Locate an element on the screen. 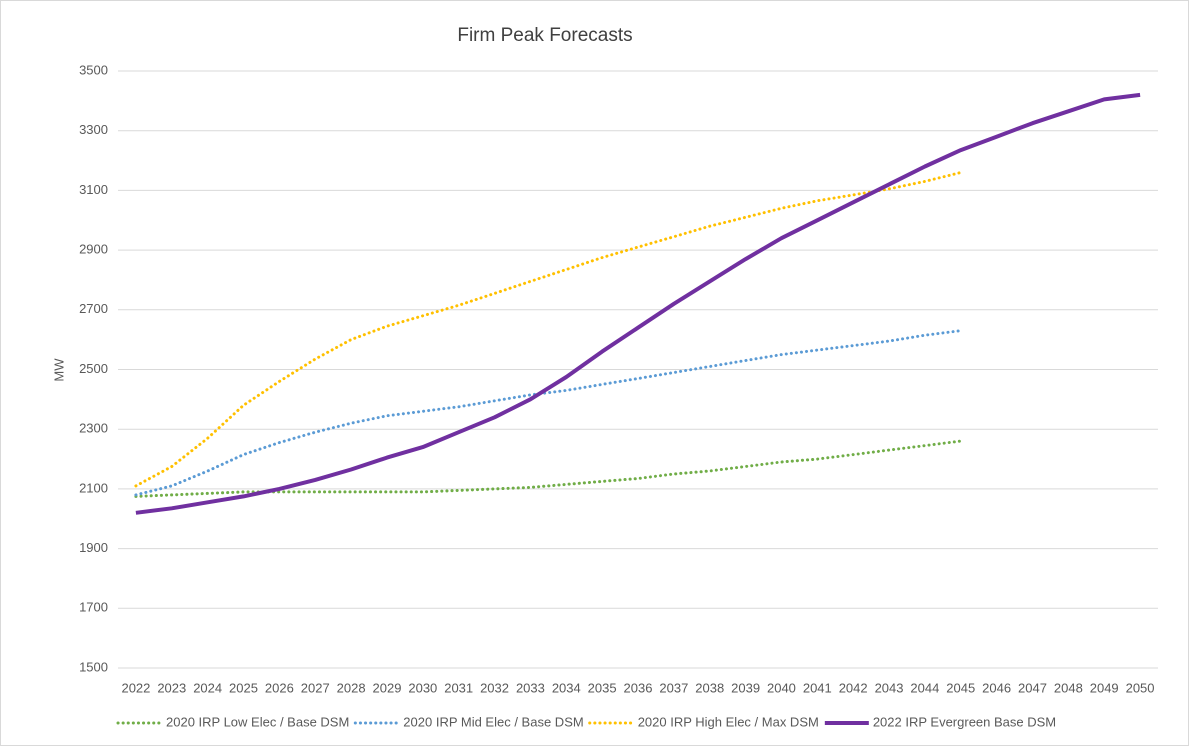 This screenshot has height=746, width=1189. x-tick-label: 2023 is located at coordinates (171, 687).